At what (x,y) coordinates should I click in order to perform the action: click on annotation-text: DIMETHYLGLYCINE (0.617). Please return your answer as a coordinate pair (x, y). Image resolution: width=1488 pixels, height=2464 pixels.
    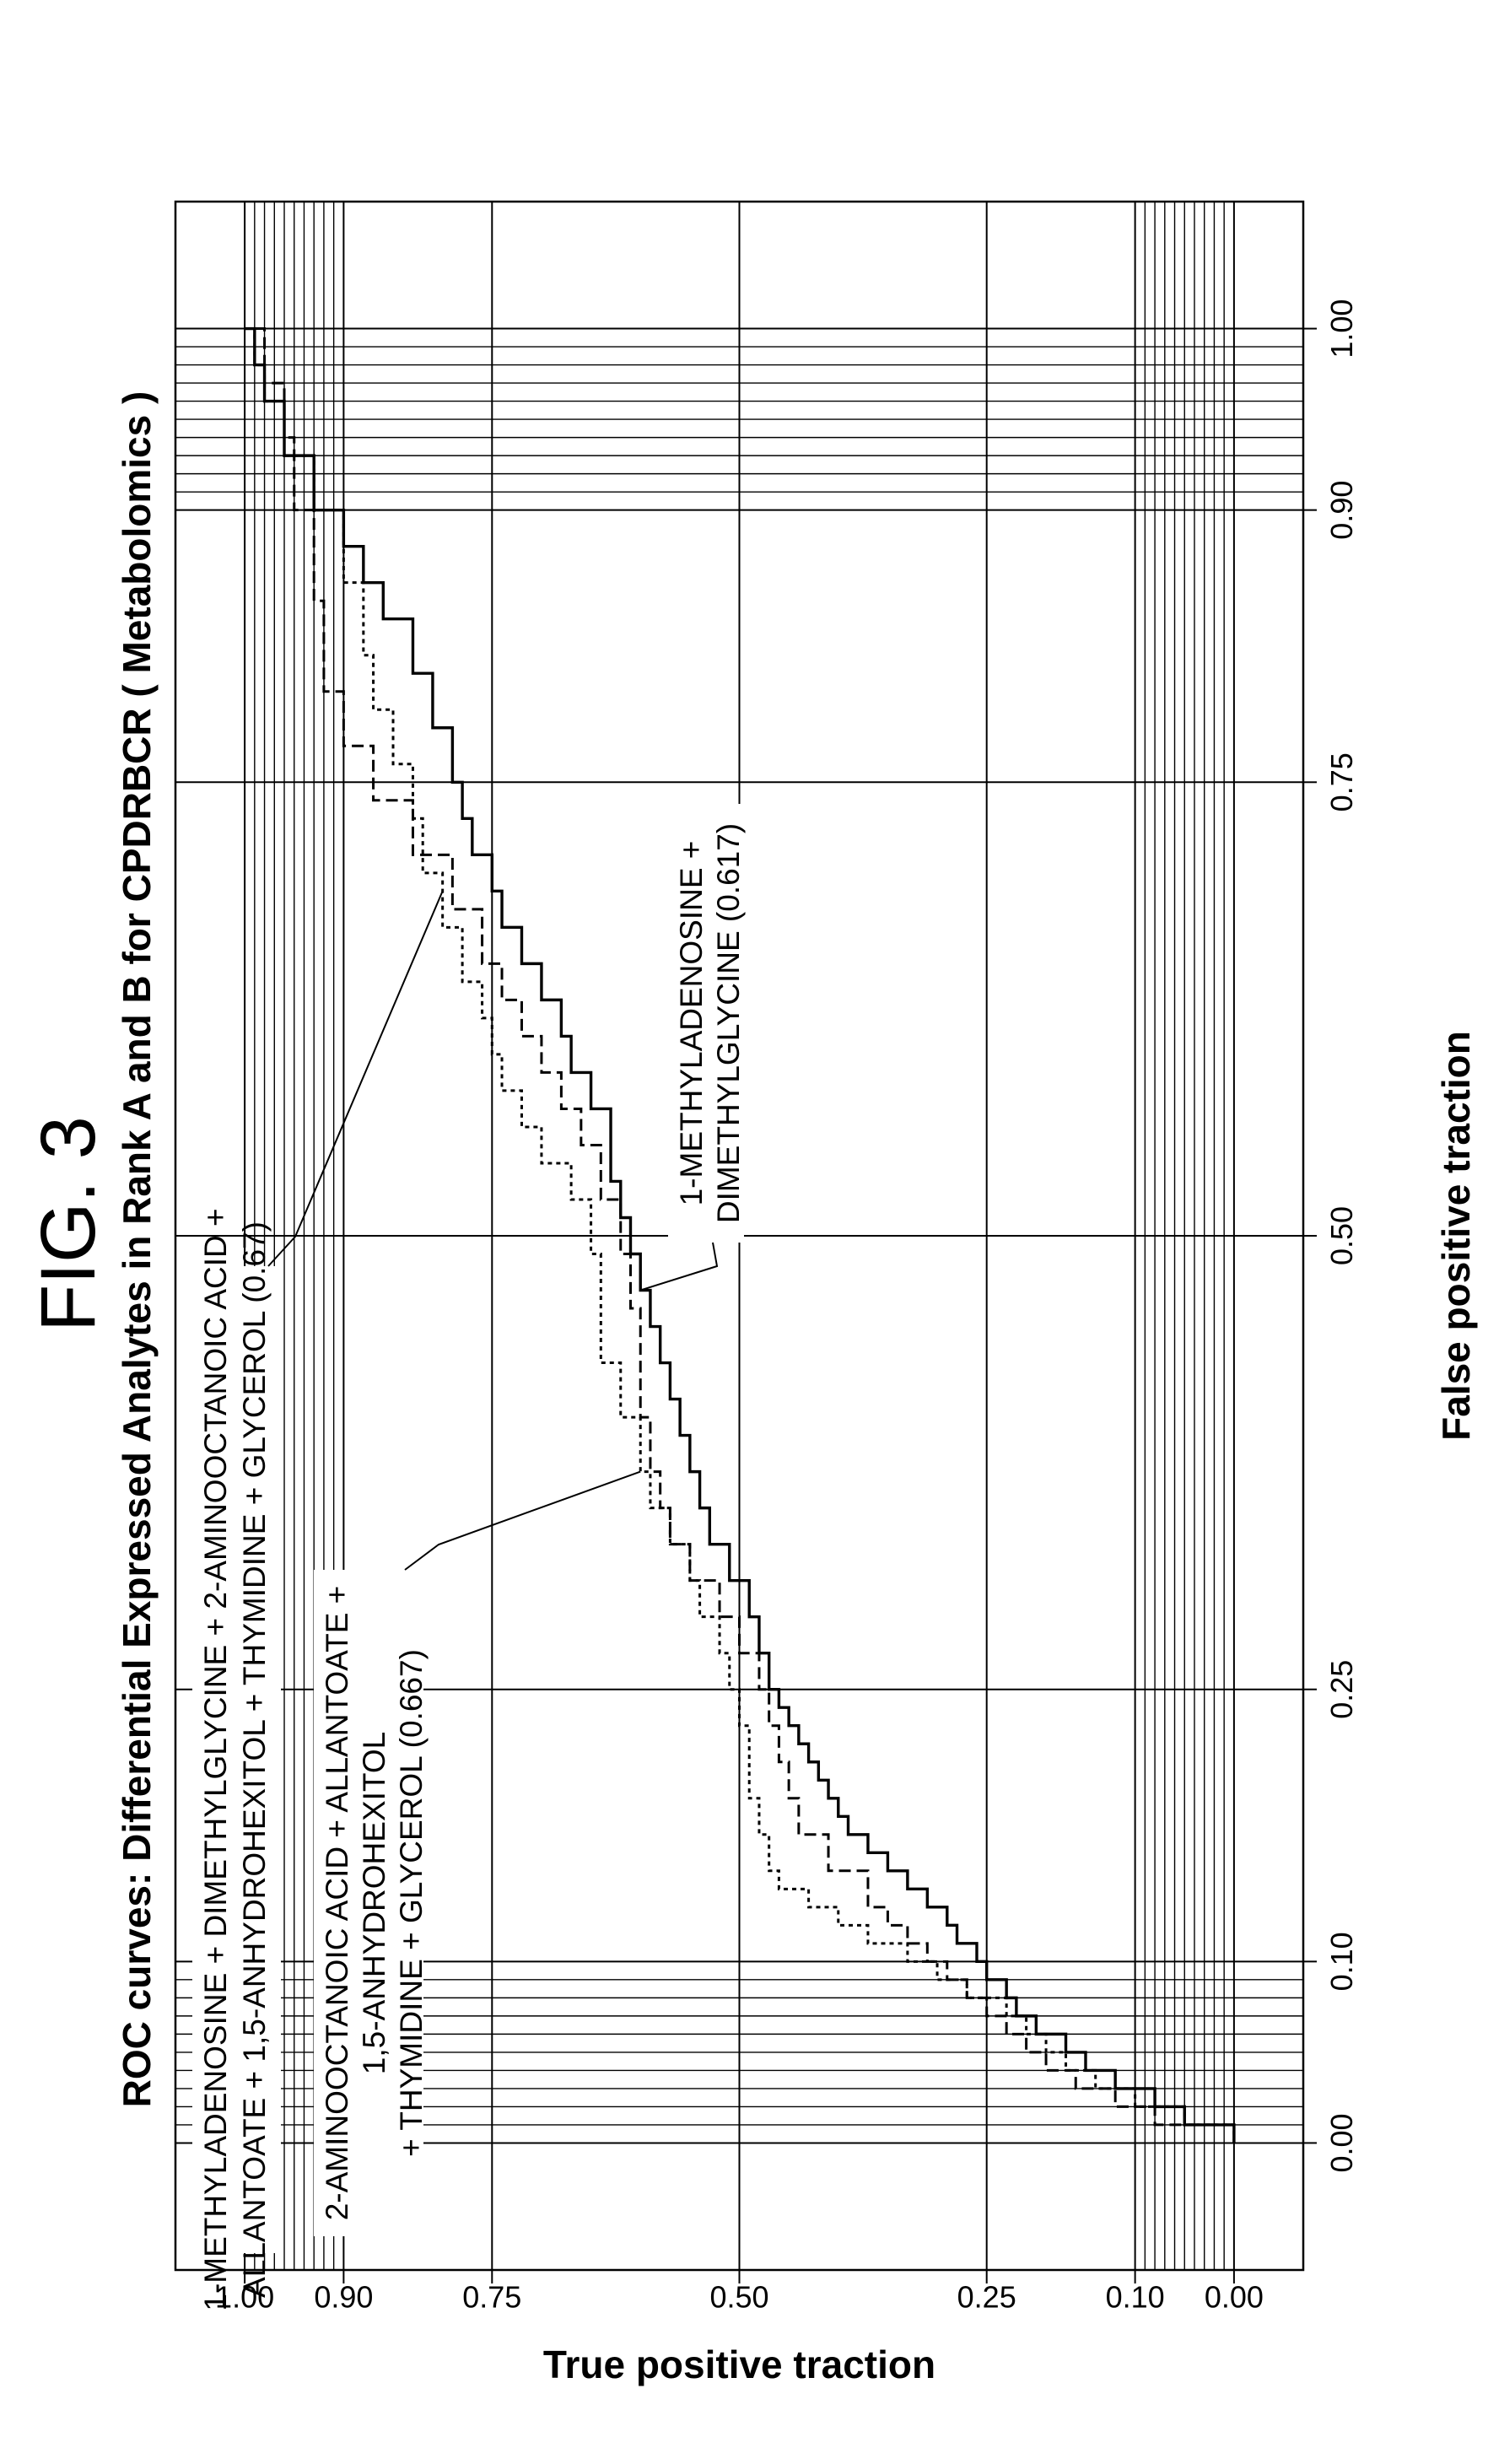
    Looking at the image, I should click on (728, 1023).